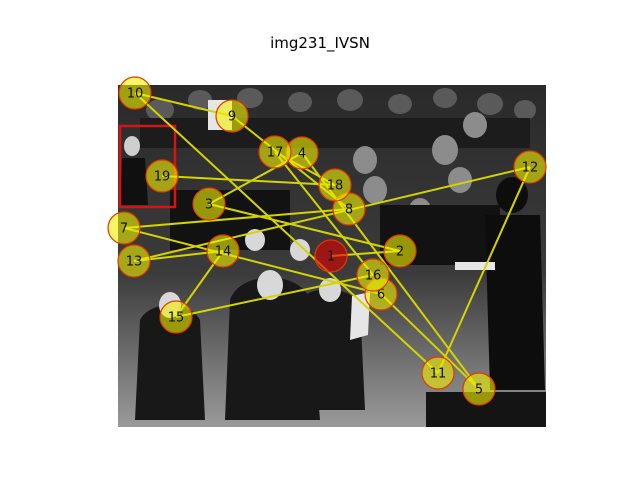 This screenshot has height=480, width=640. I want to click on fixation-label: 14, so click(223, 252).